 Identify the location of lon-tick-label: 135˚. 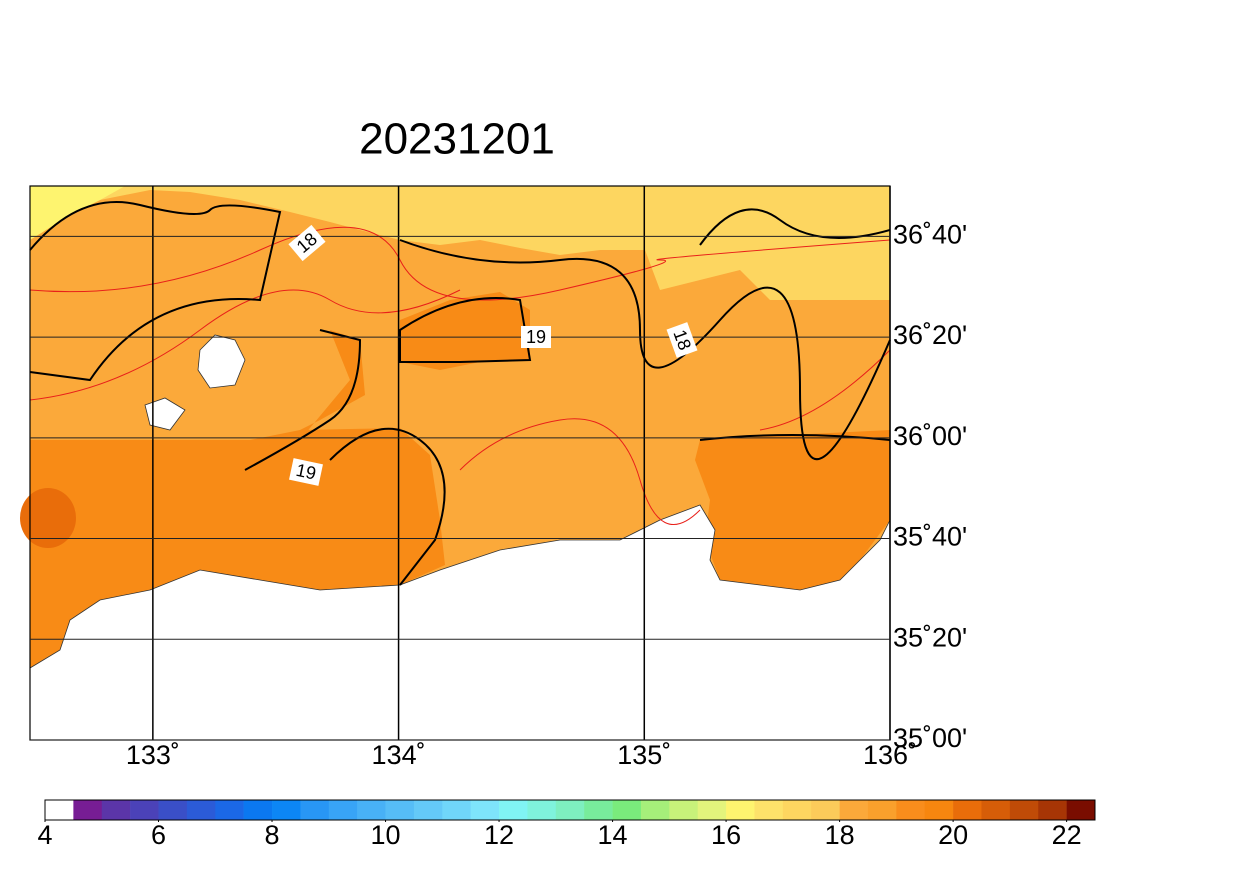
(644, 755).